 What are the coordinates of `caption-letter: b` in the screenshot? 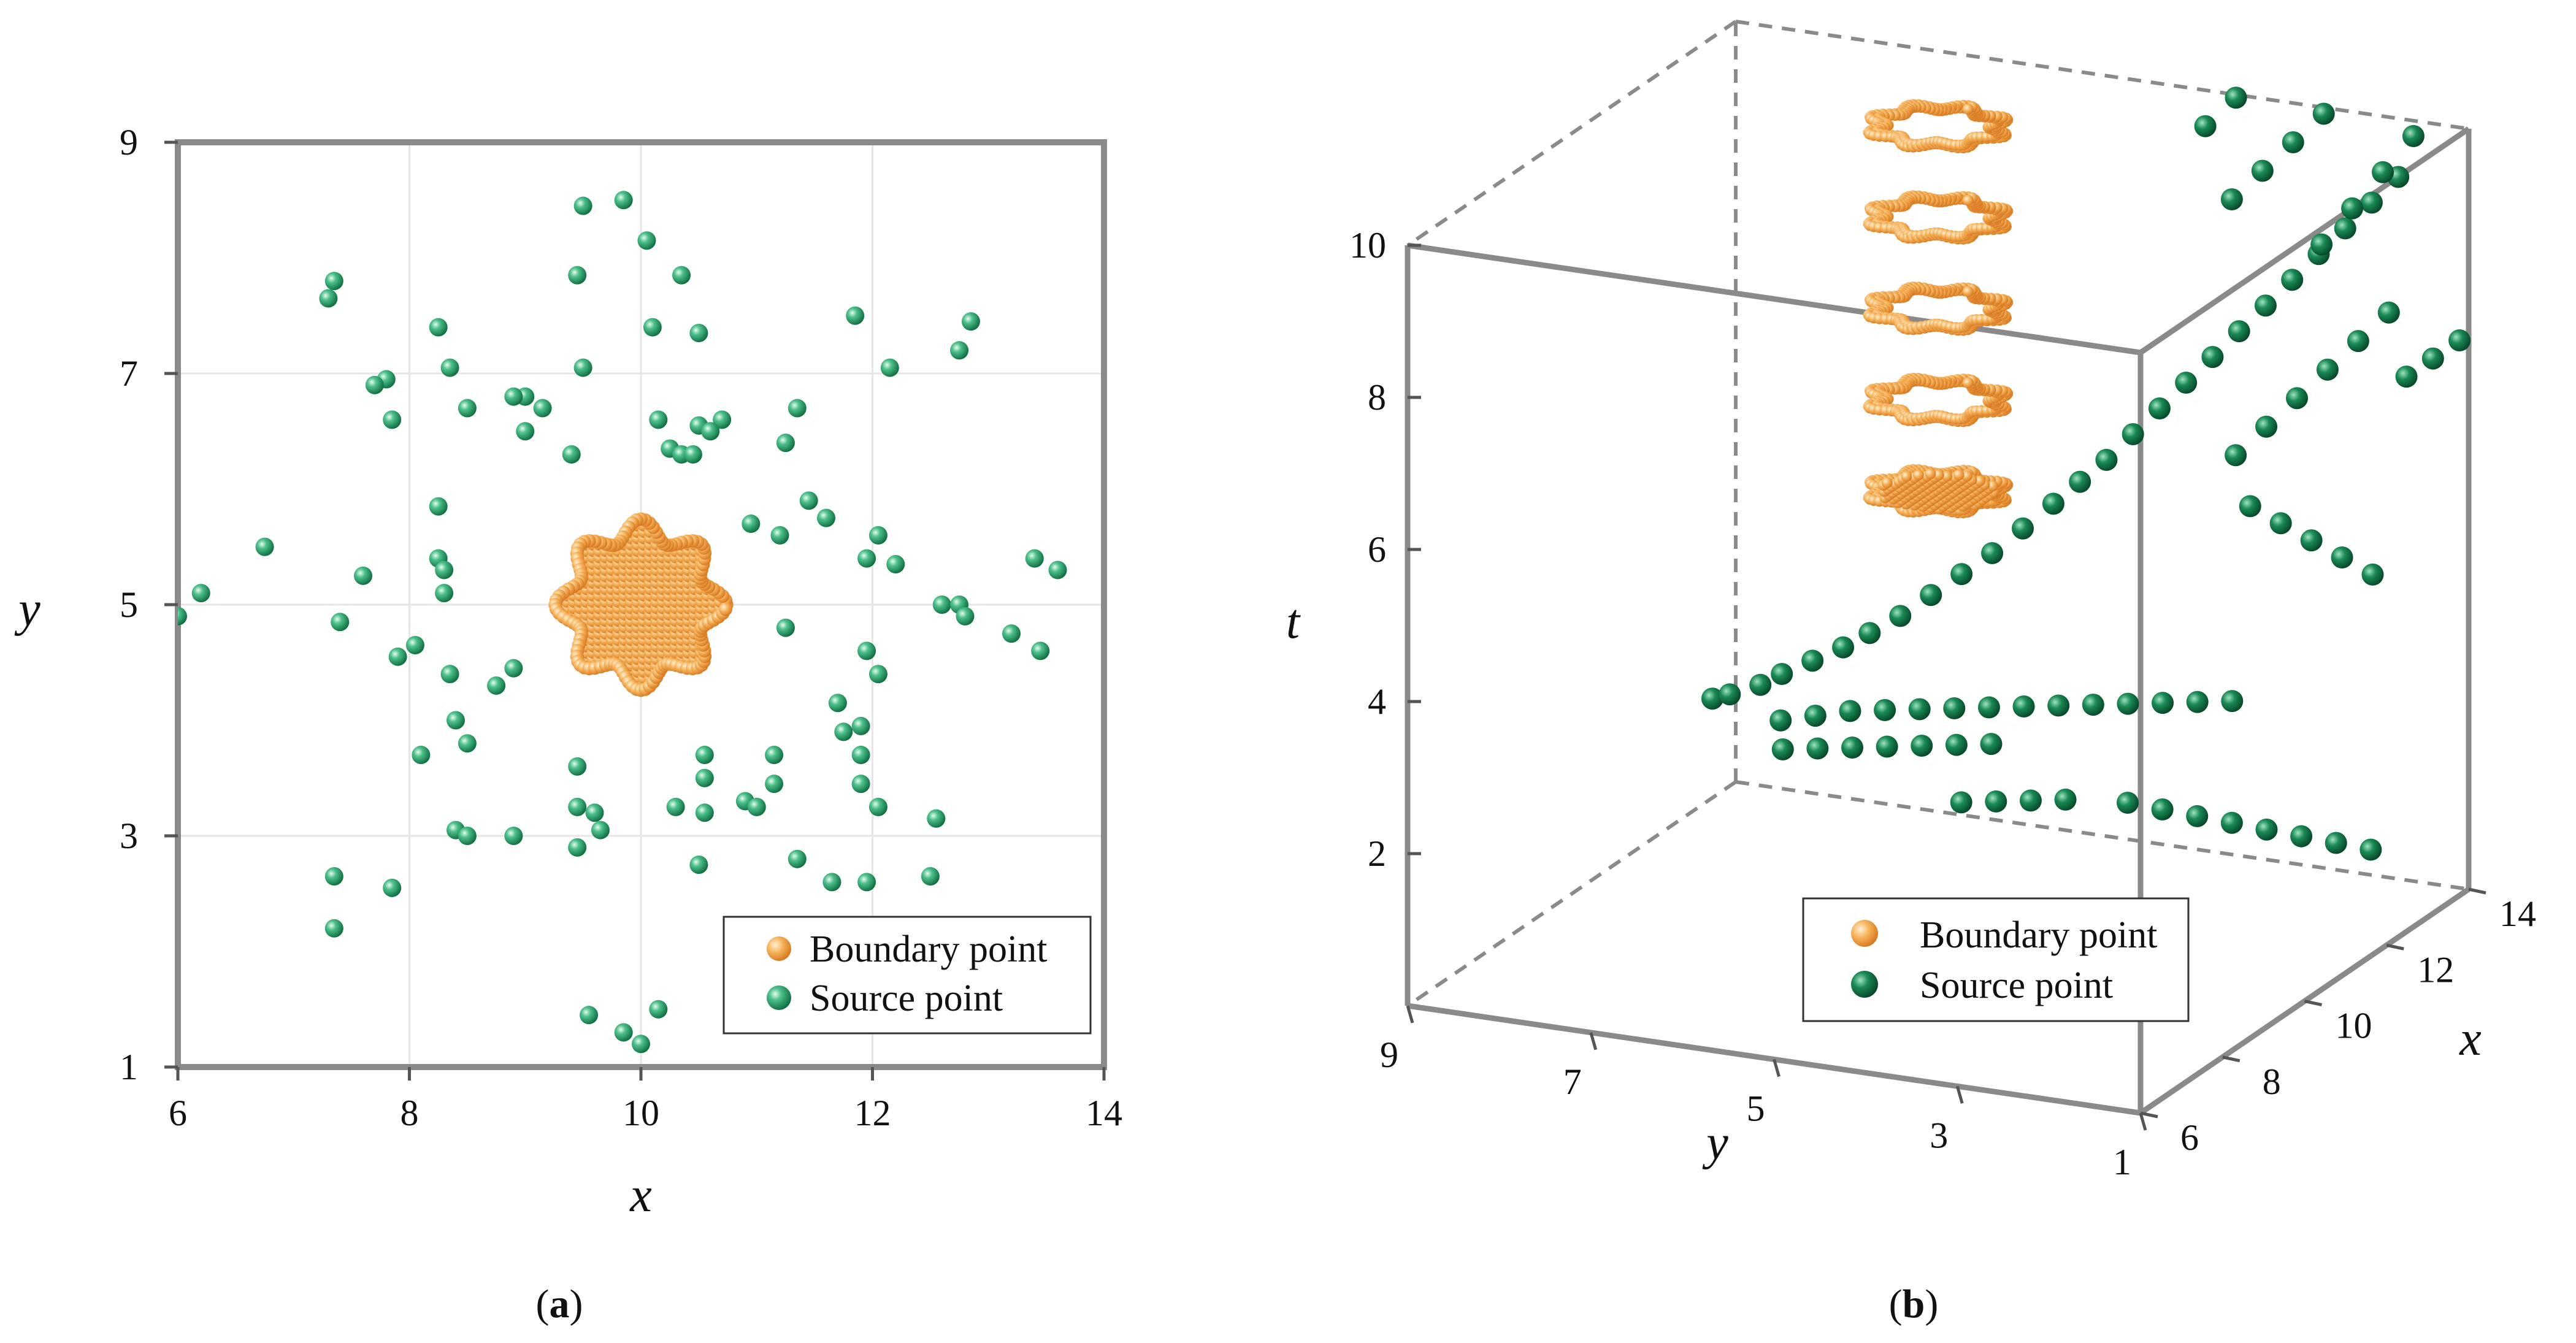 It's located at (1914, 1304).